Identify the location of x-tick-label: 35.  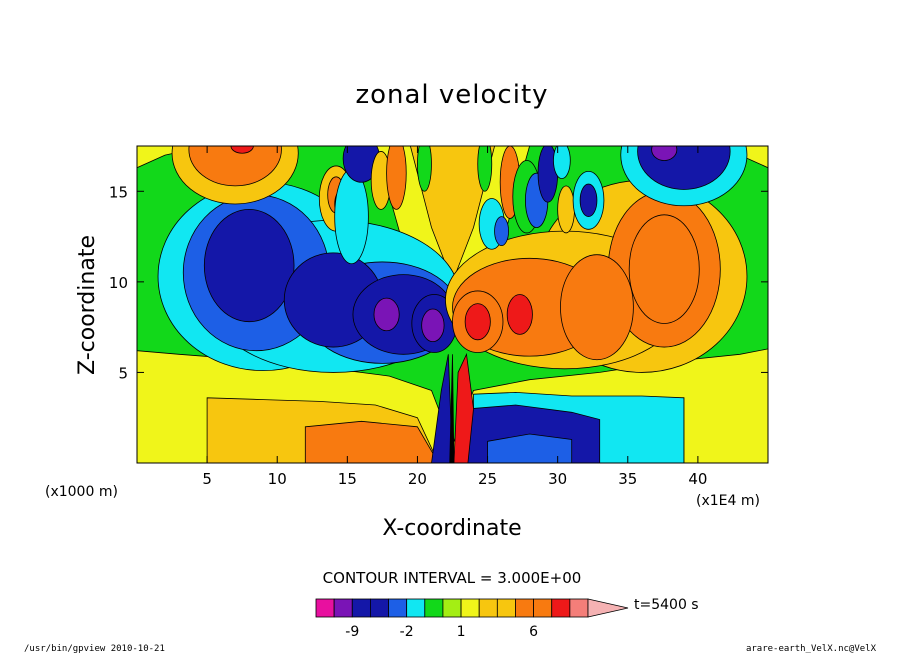
(627, 479).